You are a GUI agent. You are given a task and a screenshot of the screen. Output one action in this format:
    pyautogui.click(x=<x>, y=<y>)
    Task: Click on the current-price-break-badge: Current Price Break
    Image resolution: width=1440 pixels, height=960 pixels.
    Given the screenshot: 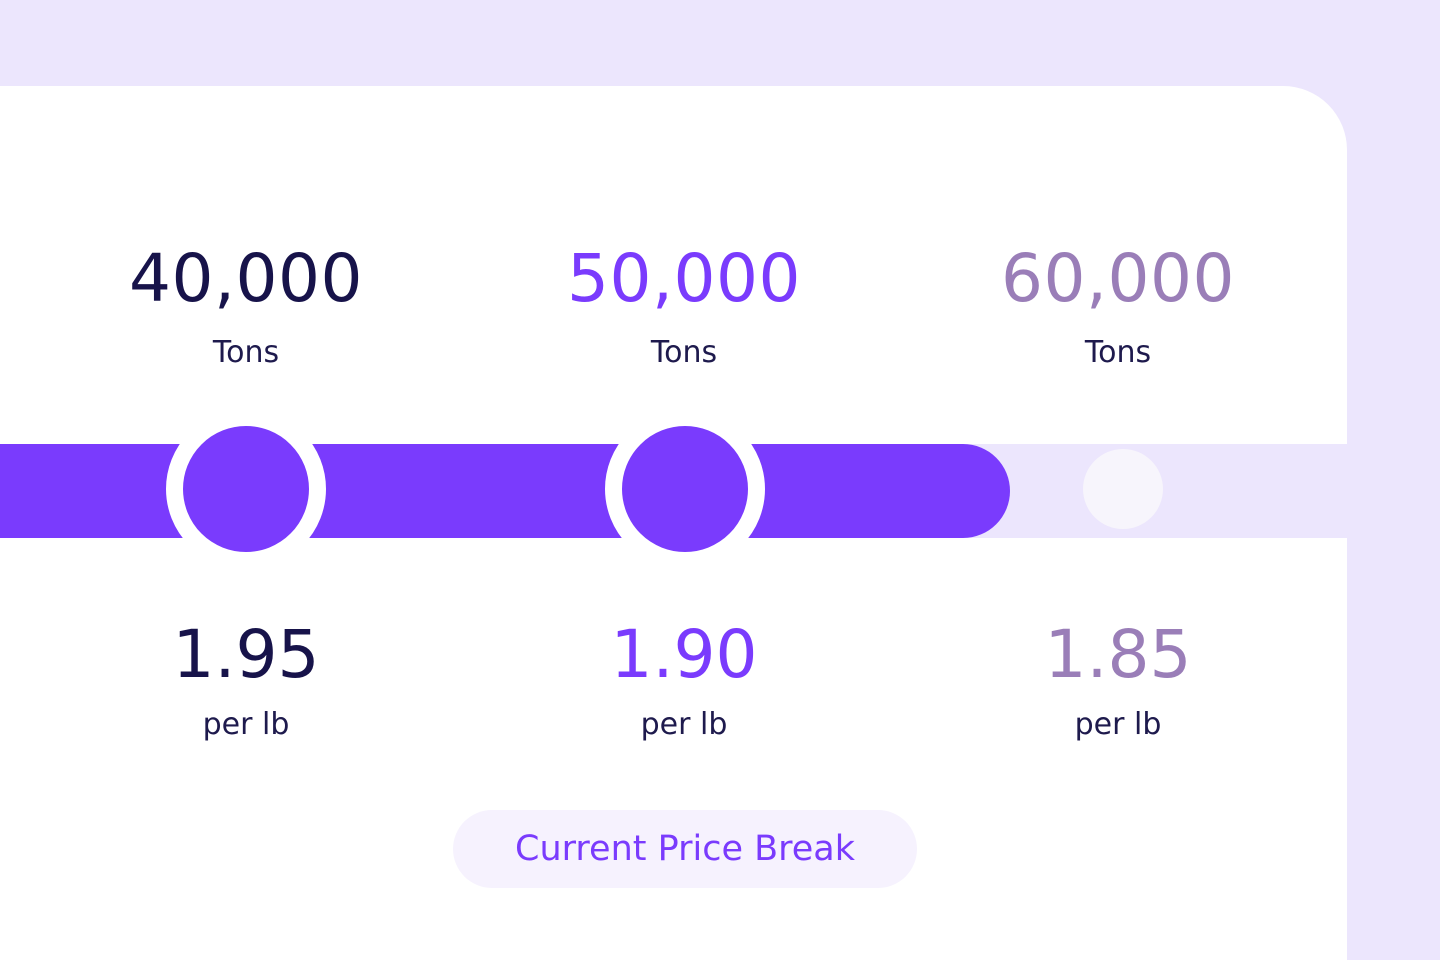 What is the action you would take?
    pyautogui.click(x=685, y=849)
    